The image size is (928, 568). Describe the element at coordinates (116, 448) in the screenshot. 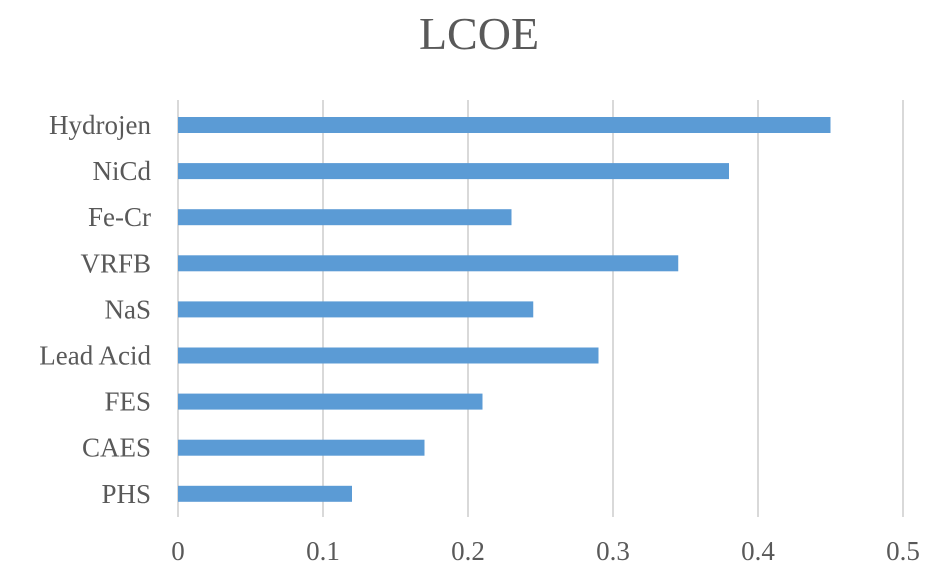

I see `category-label: CAES` at that location.